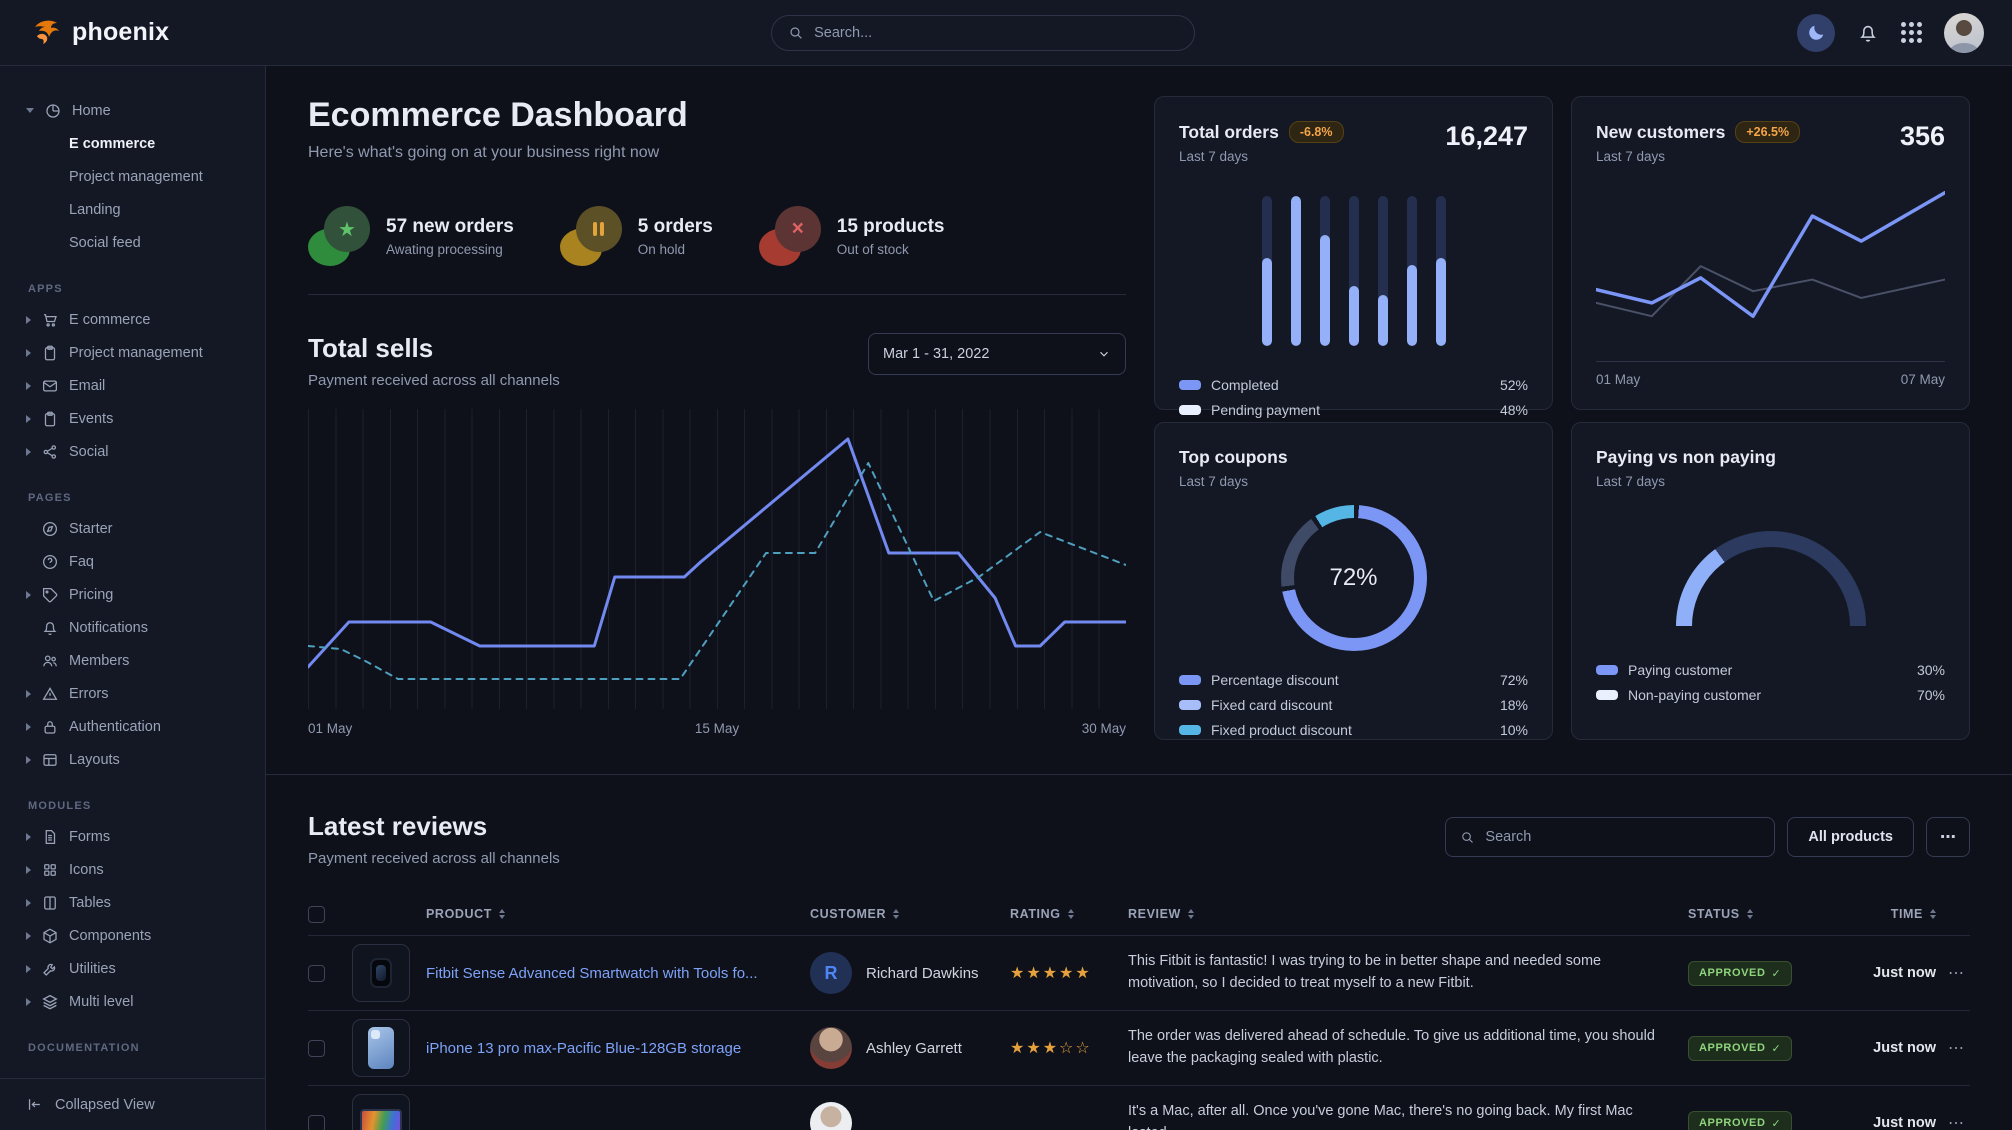  Describe the element at coordinates (105, 242) in the screenshot. I see `sidebar-item-social-feed: Social feed` at that location.